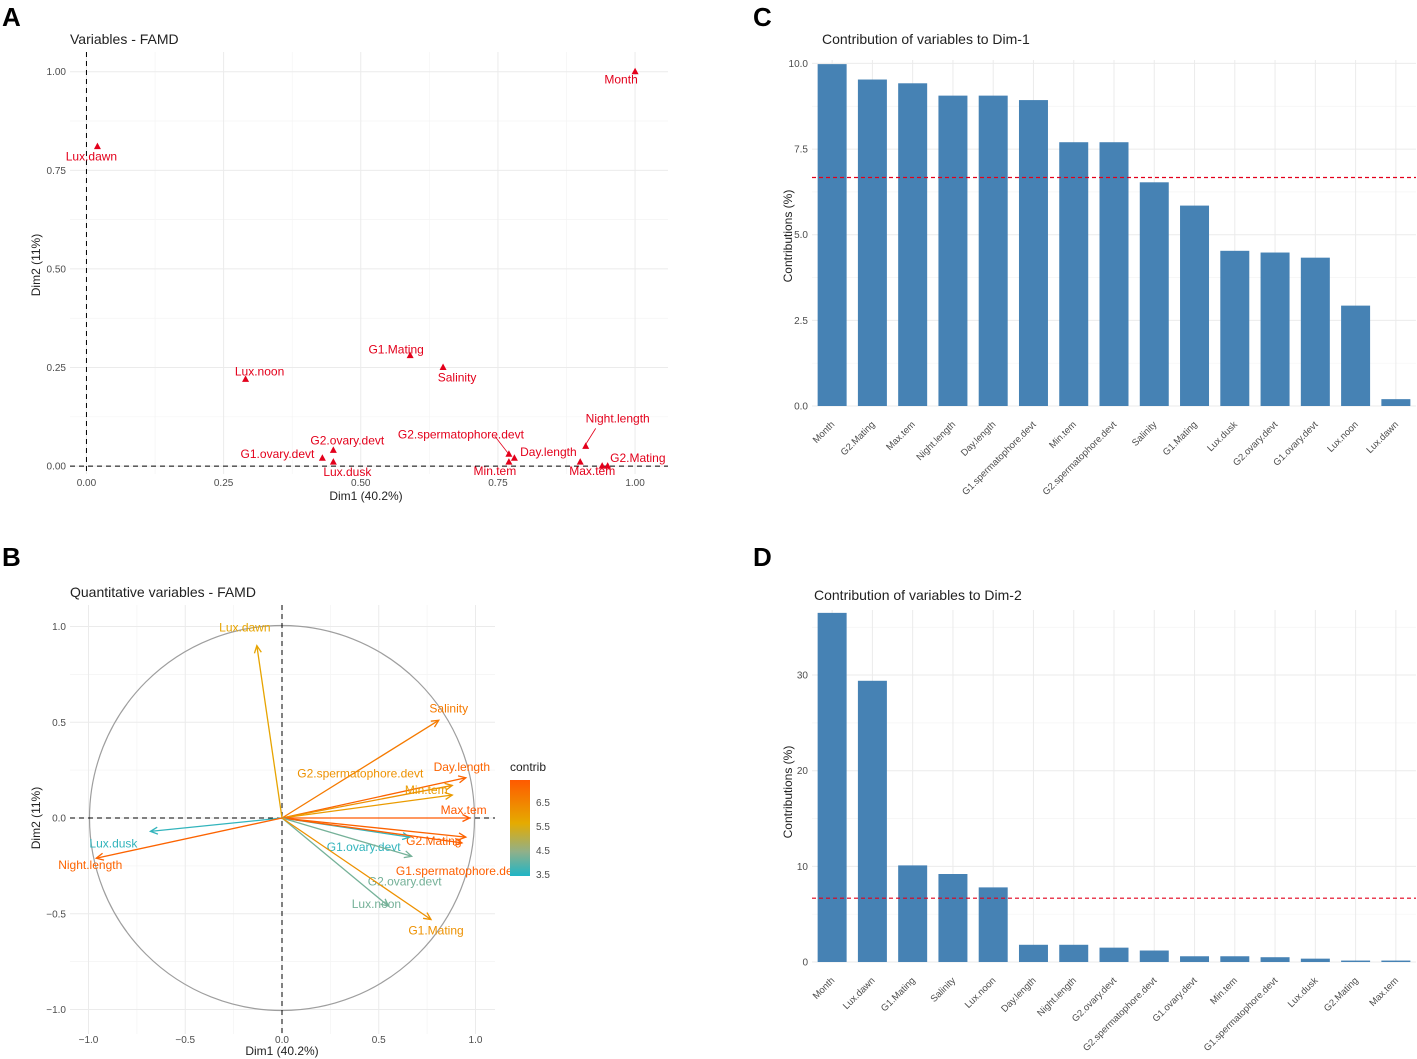  I want to click on y-tick-label: 1.0, so click(59, 627).